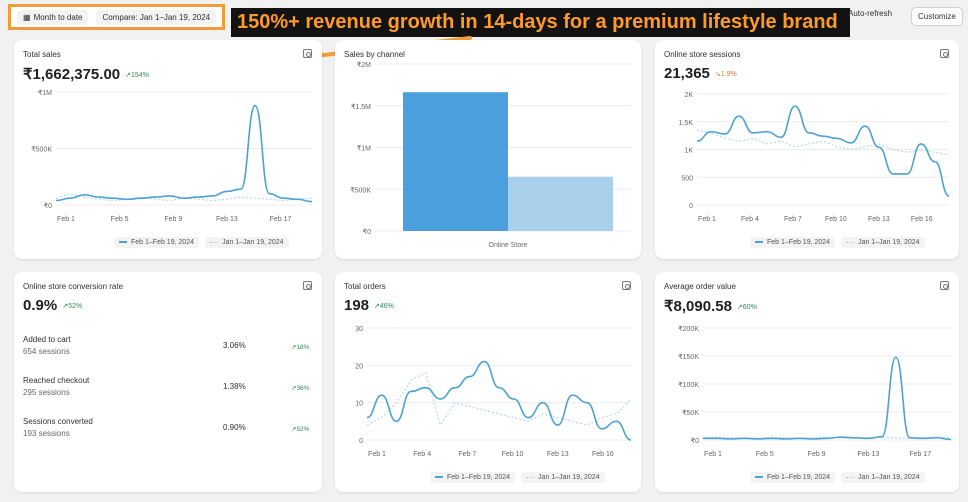  I want to click on y-tick-label: ₹200K, so click(688, 329).